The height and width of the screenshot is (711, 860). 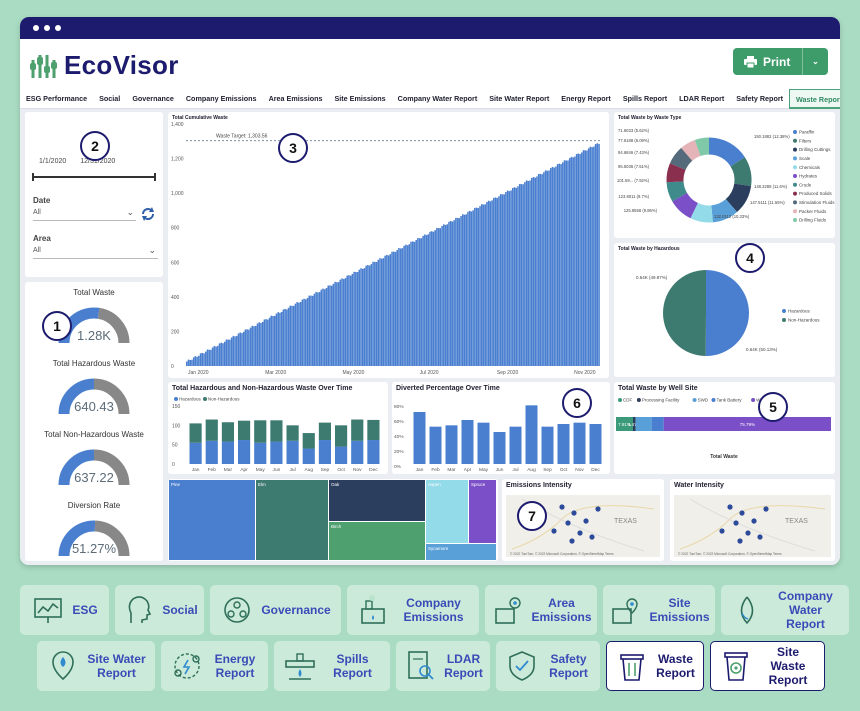 I want to click on nav-button-ldar-report: LDAR Report, so click(x=443, y=666).